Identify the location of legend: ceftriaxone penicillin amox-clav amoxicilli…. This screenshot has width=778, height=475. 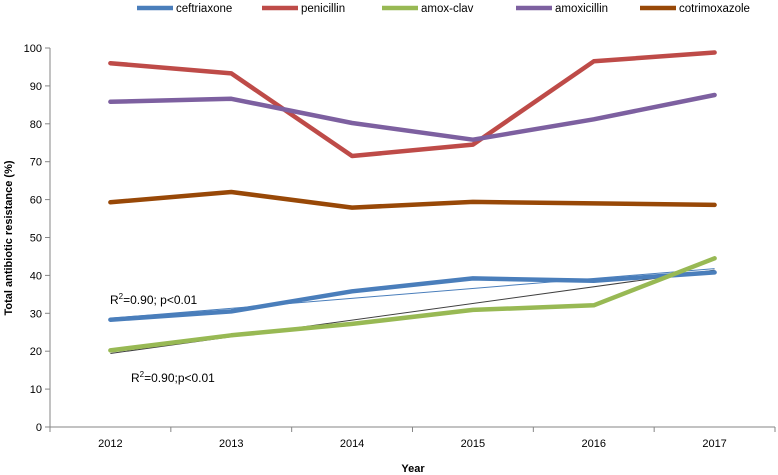
(443, 9).